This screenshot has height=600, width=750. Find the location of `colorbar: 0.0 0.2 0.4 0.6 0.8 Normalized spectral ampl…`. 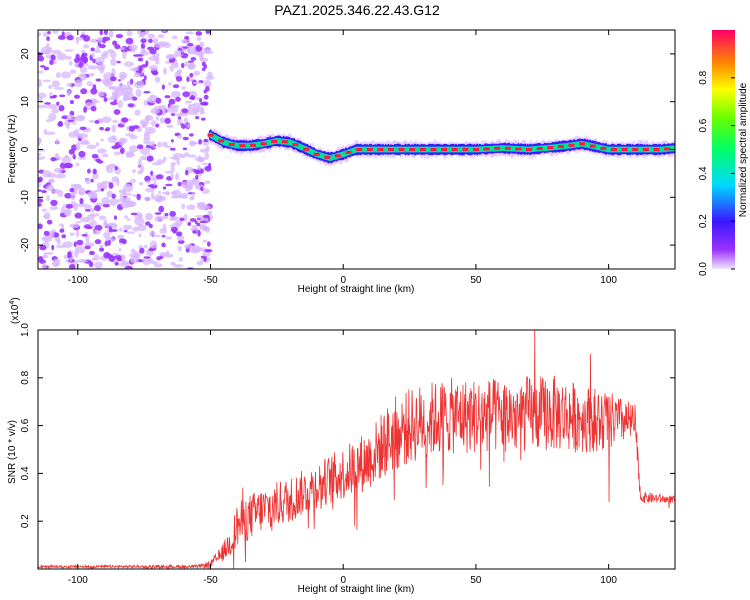

colorbar: 0.0 0.2 0.4 0.6 0.8 Normalized spectral ampl… is located at coordinates (723, 153).